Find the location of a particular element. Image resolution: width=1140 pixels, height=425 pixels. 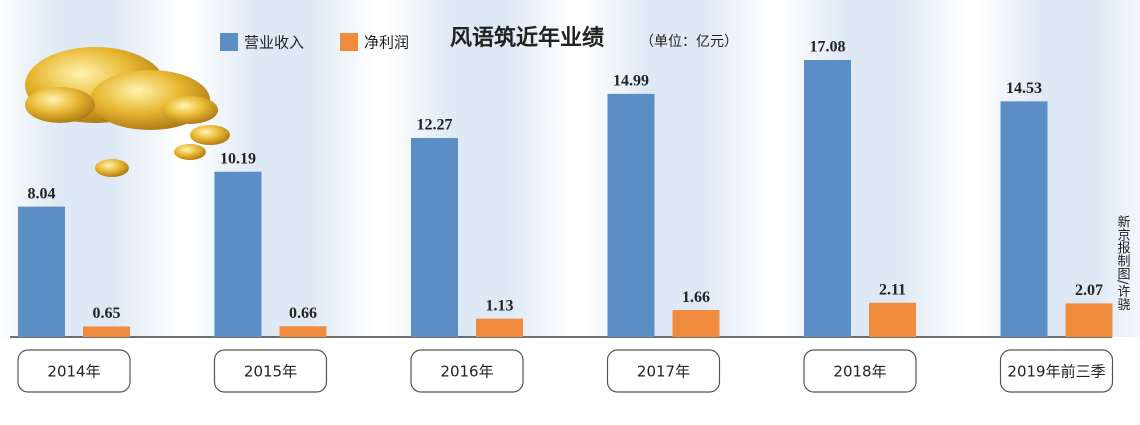

x-tick-label: 2017年 is located at coordinates (663, 372).